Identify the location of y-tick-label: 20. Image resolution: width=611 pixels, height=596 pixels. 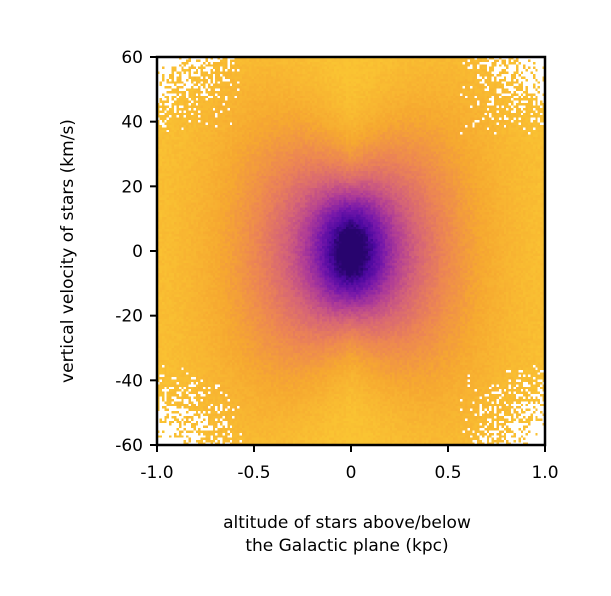
(132, 187).